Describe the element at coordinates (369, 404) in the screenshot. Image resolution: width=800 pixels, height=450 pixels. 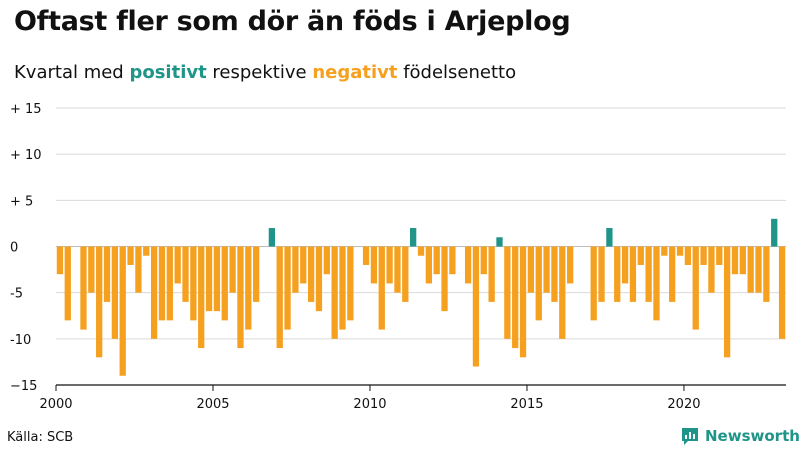
I see `x-tick-label: 2010` at that location.